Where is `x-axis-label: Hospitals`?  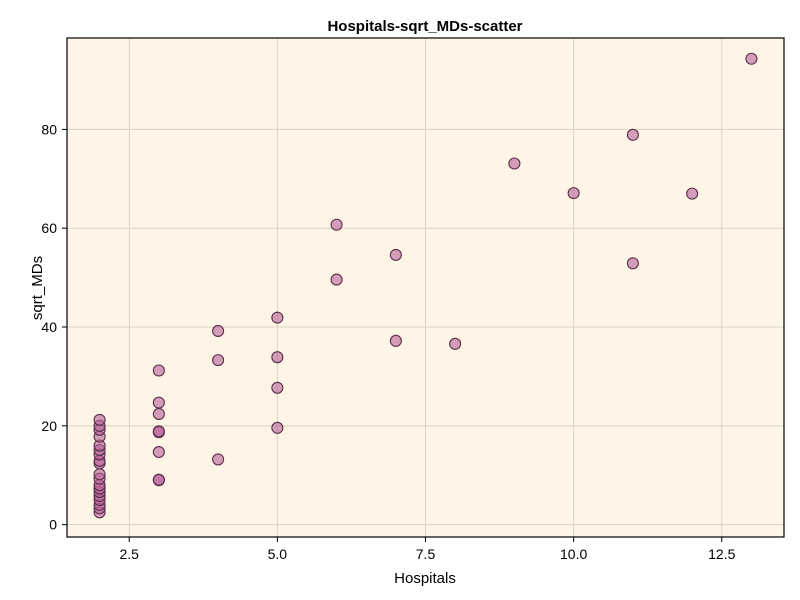
x-axis-label: Hospitals is located at coordinates (425, 578).